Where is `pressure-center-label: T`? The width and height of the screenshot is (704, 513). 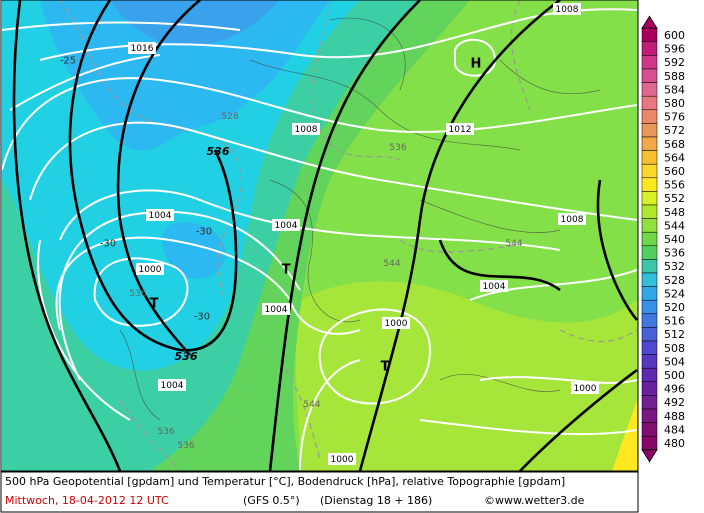 pressure-center-label: T is located at coordinates (154, 304).